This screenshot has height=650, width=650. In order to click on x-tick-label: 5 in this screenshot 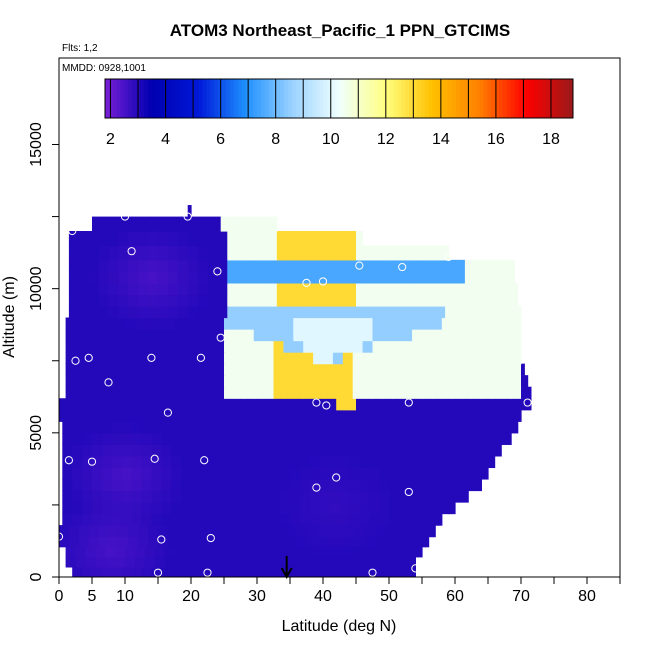, I will do `click(92, 596)`.